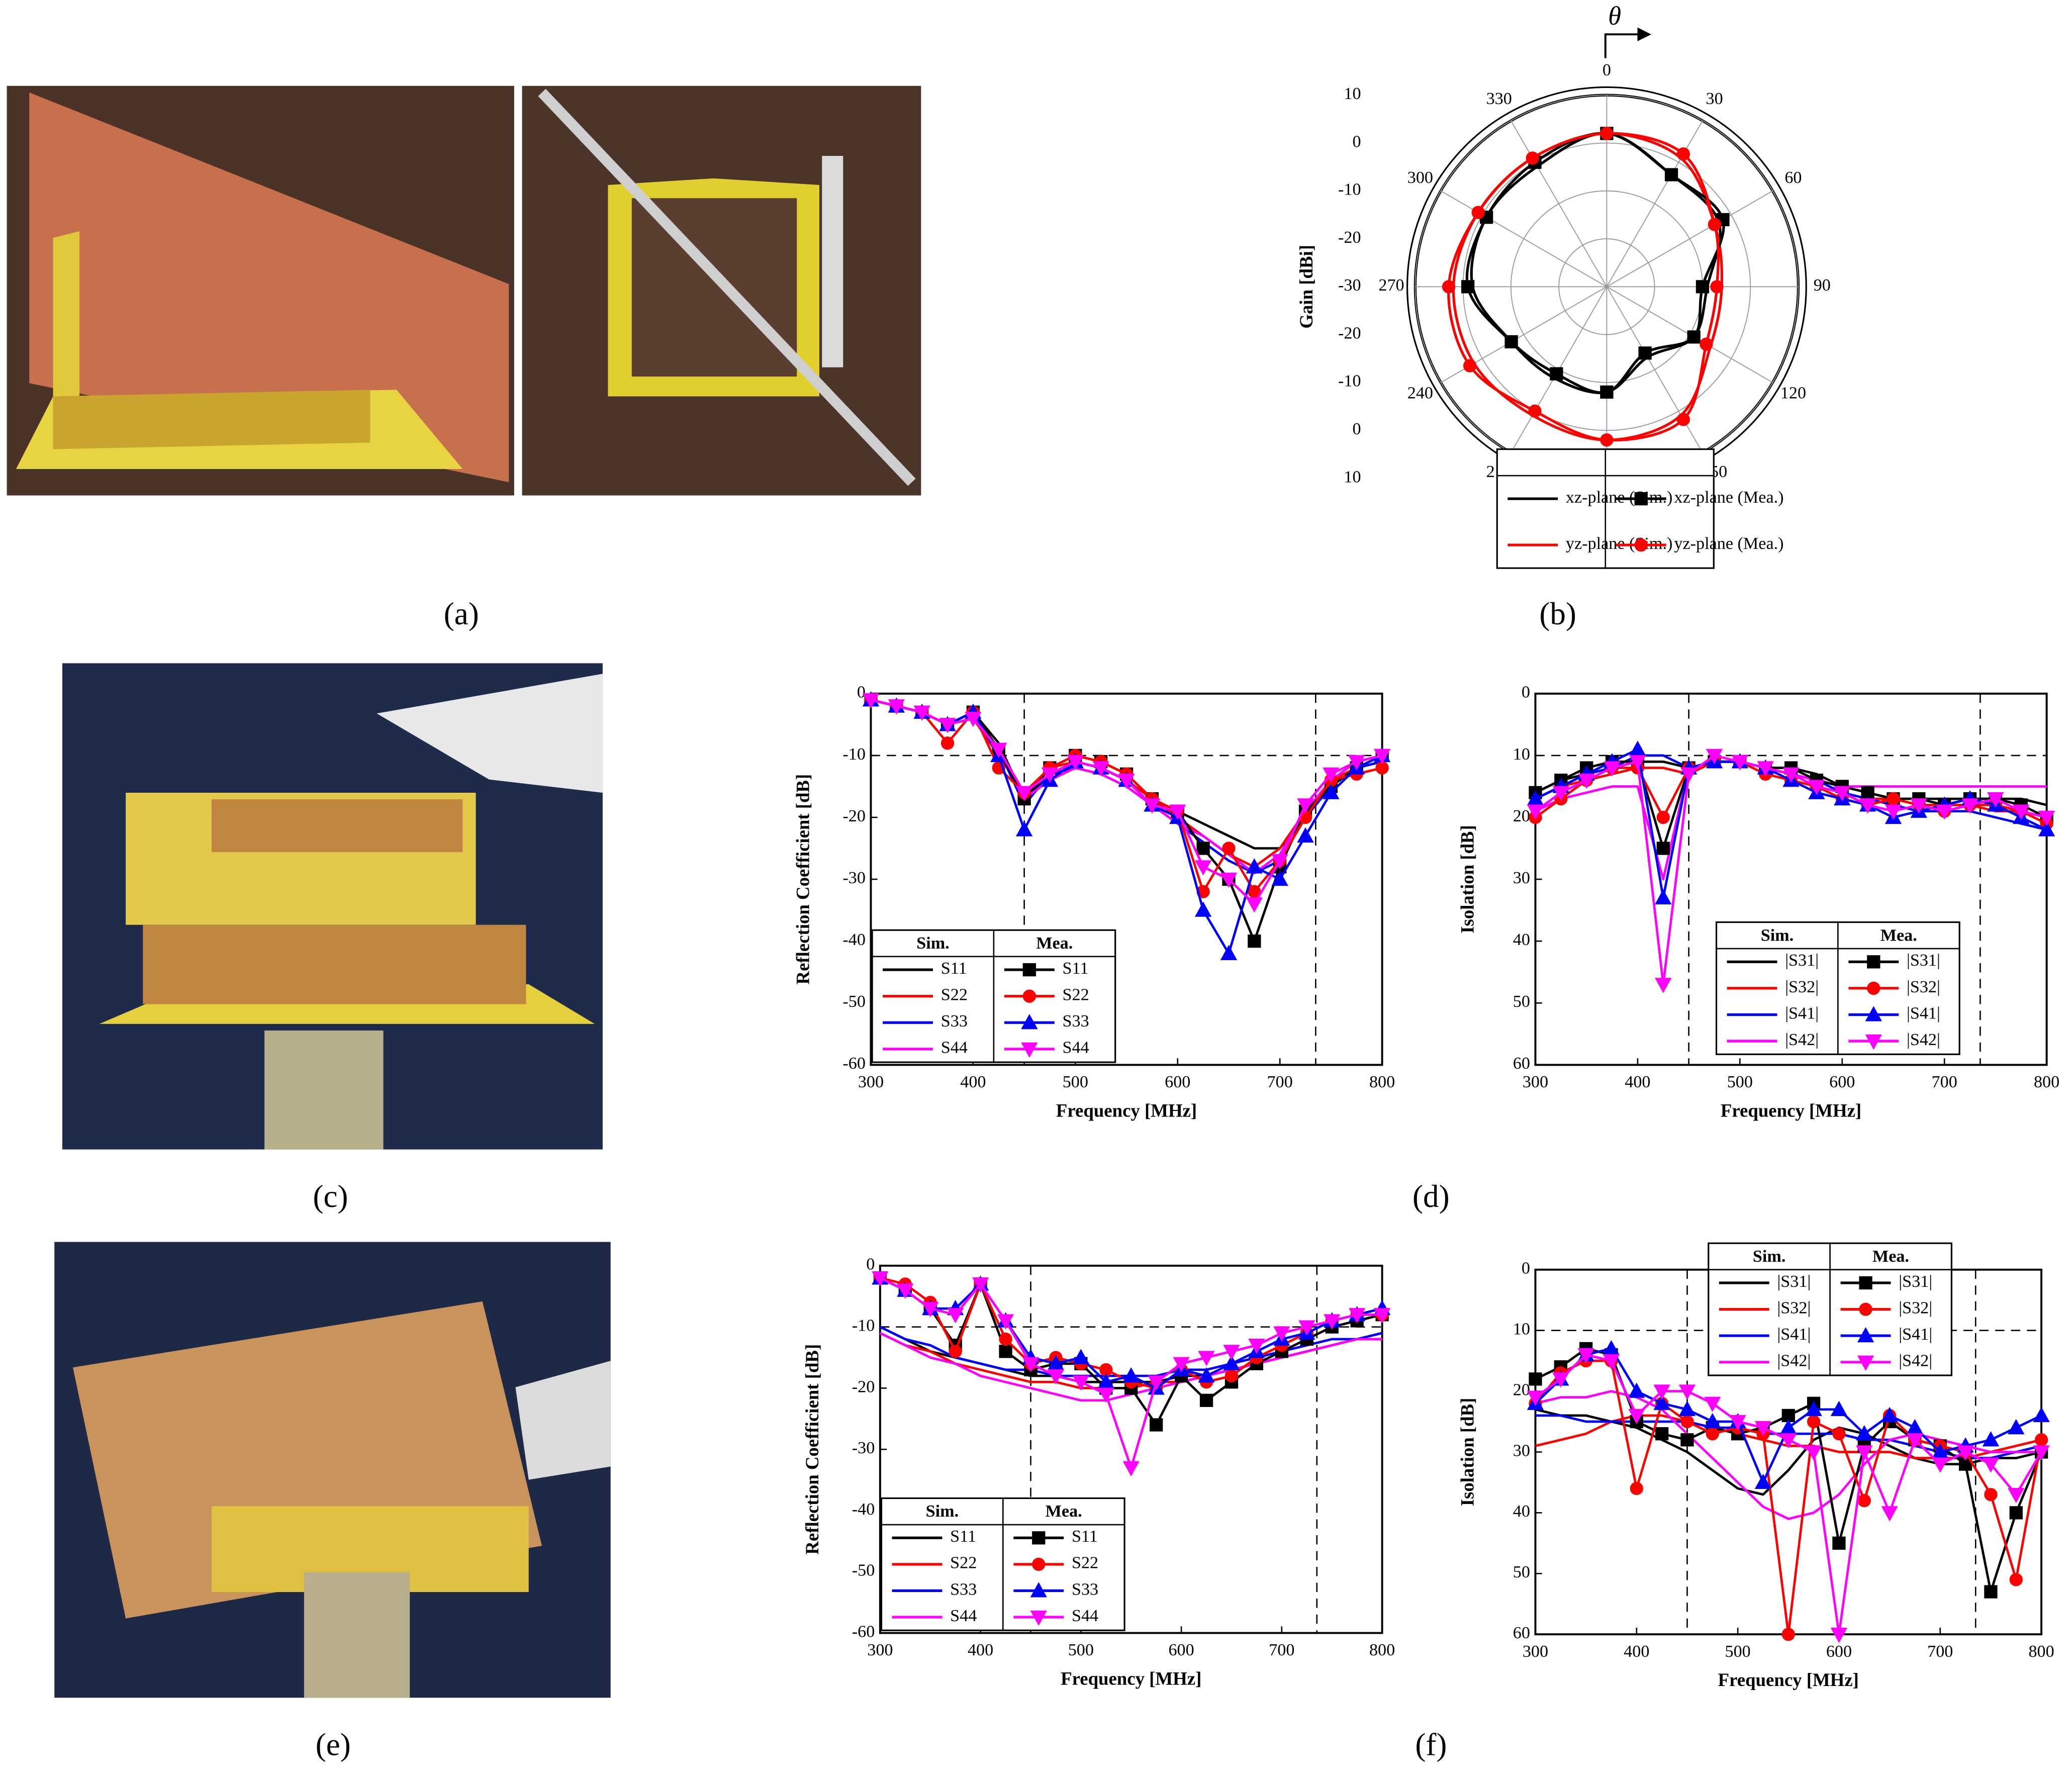 The image size is (2072, 1777). What do you see at coordinates (1940, 1651) in the screenshot?
I see `x-tick-label: 700` at bounding box center [1940, 1651].